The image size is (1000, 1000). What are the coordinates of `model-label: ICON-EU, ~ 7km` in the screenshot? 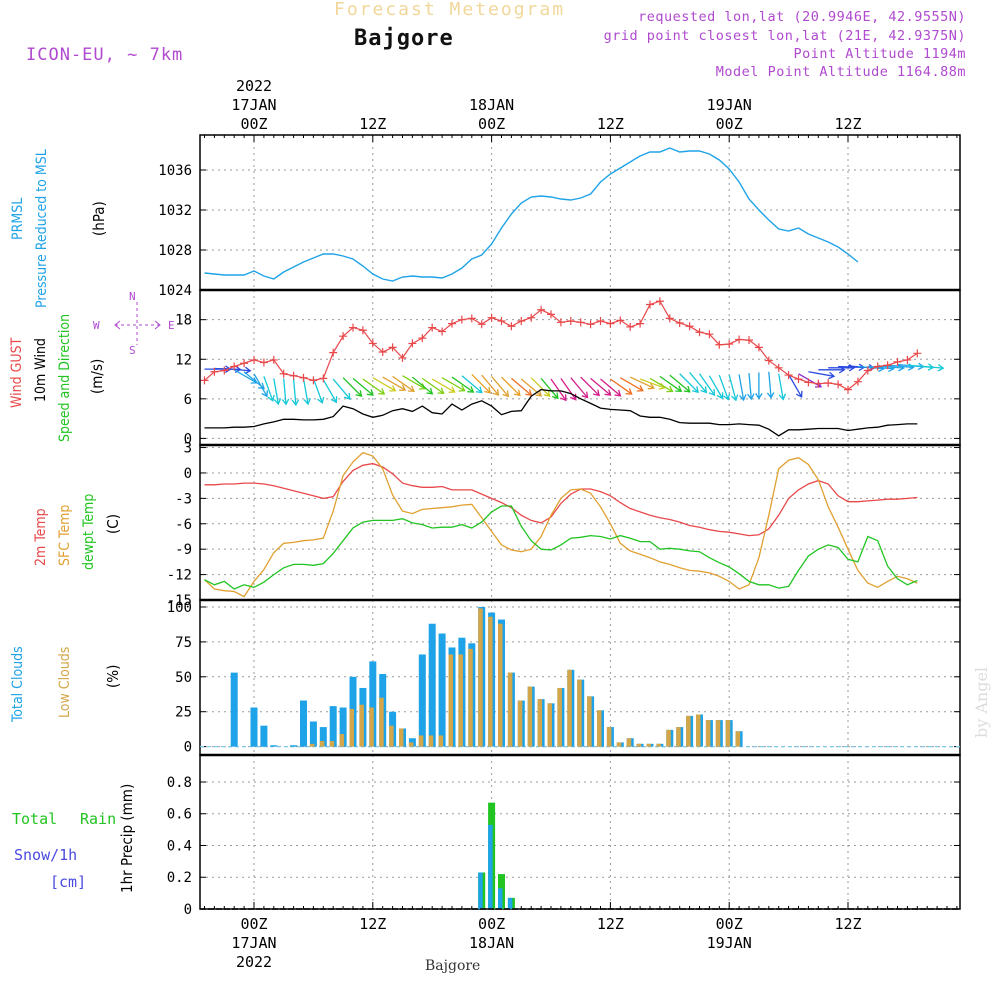 It's located at (105, 55).